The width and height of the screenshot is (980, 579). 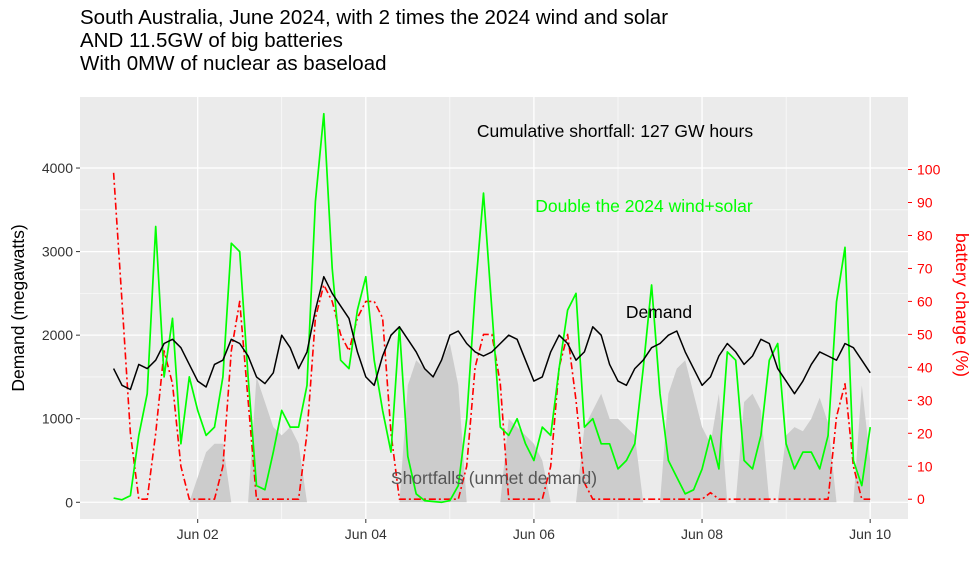 I want to click on annotation-wind-solar: Double the 2024 wind+solar, so click(x=644, y=206).